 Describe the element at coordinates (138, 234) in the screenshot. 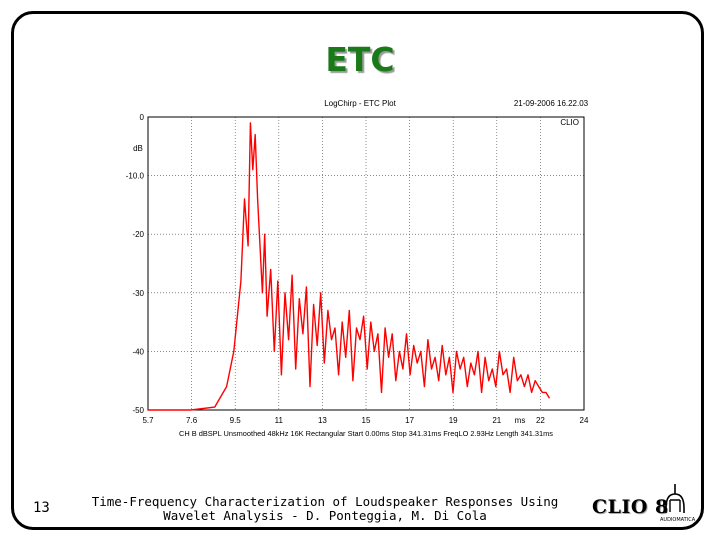

I see `y-tick-label: -20` at that location.